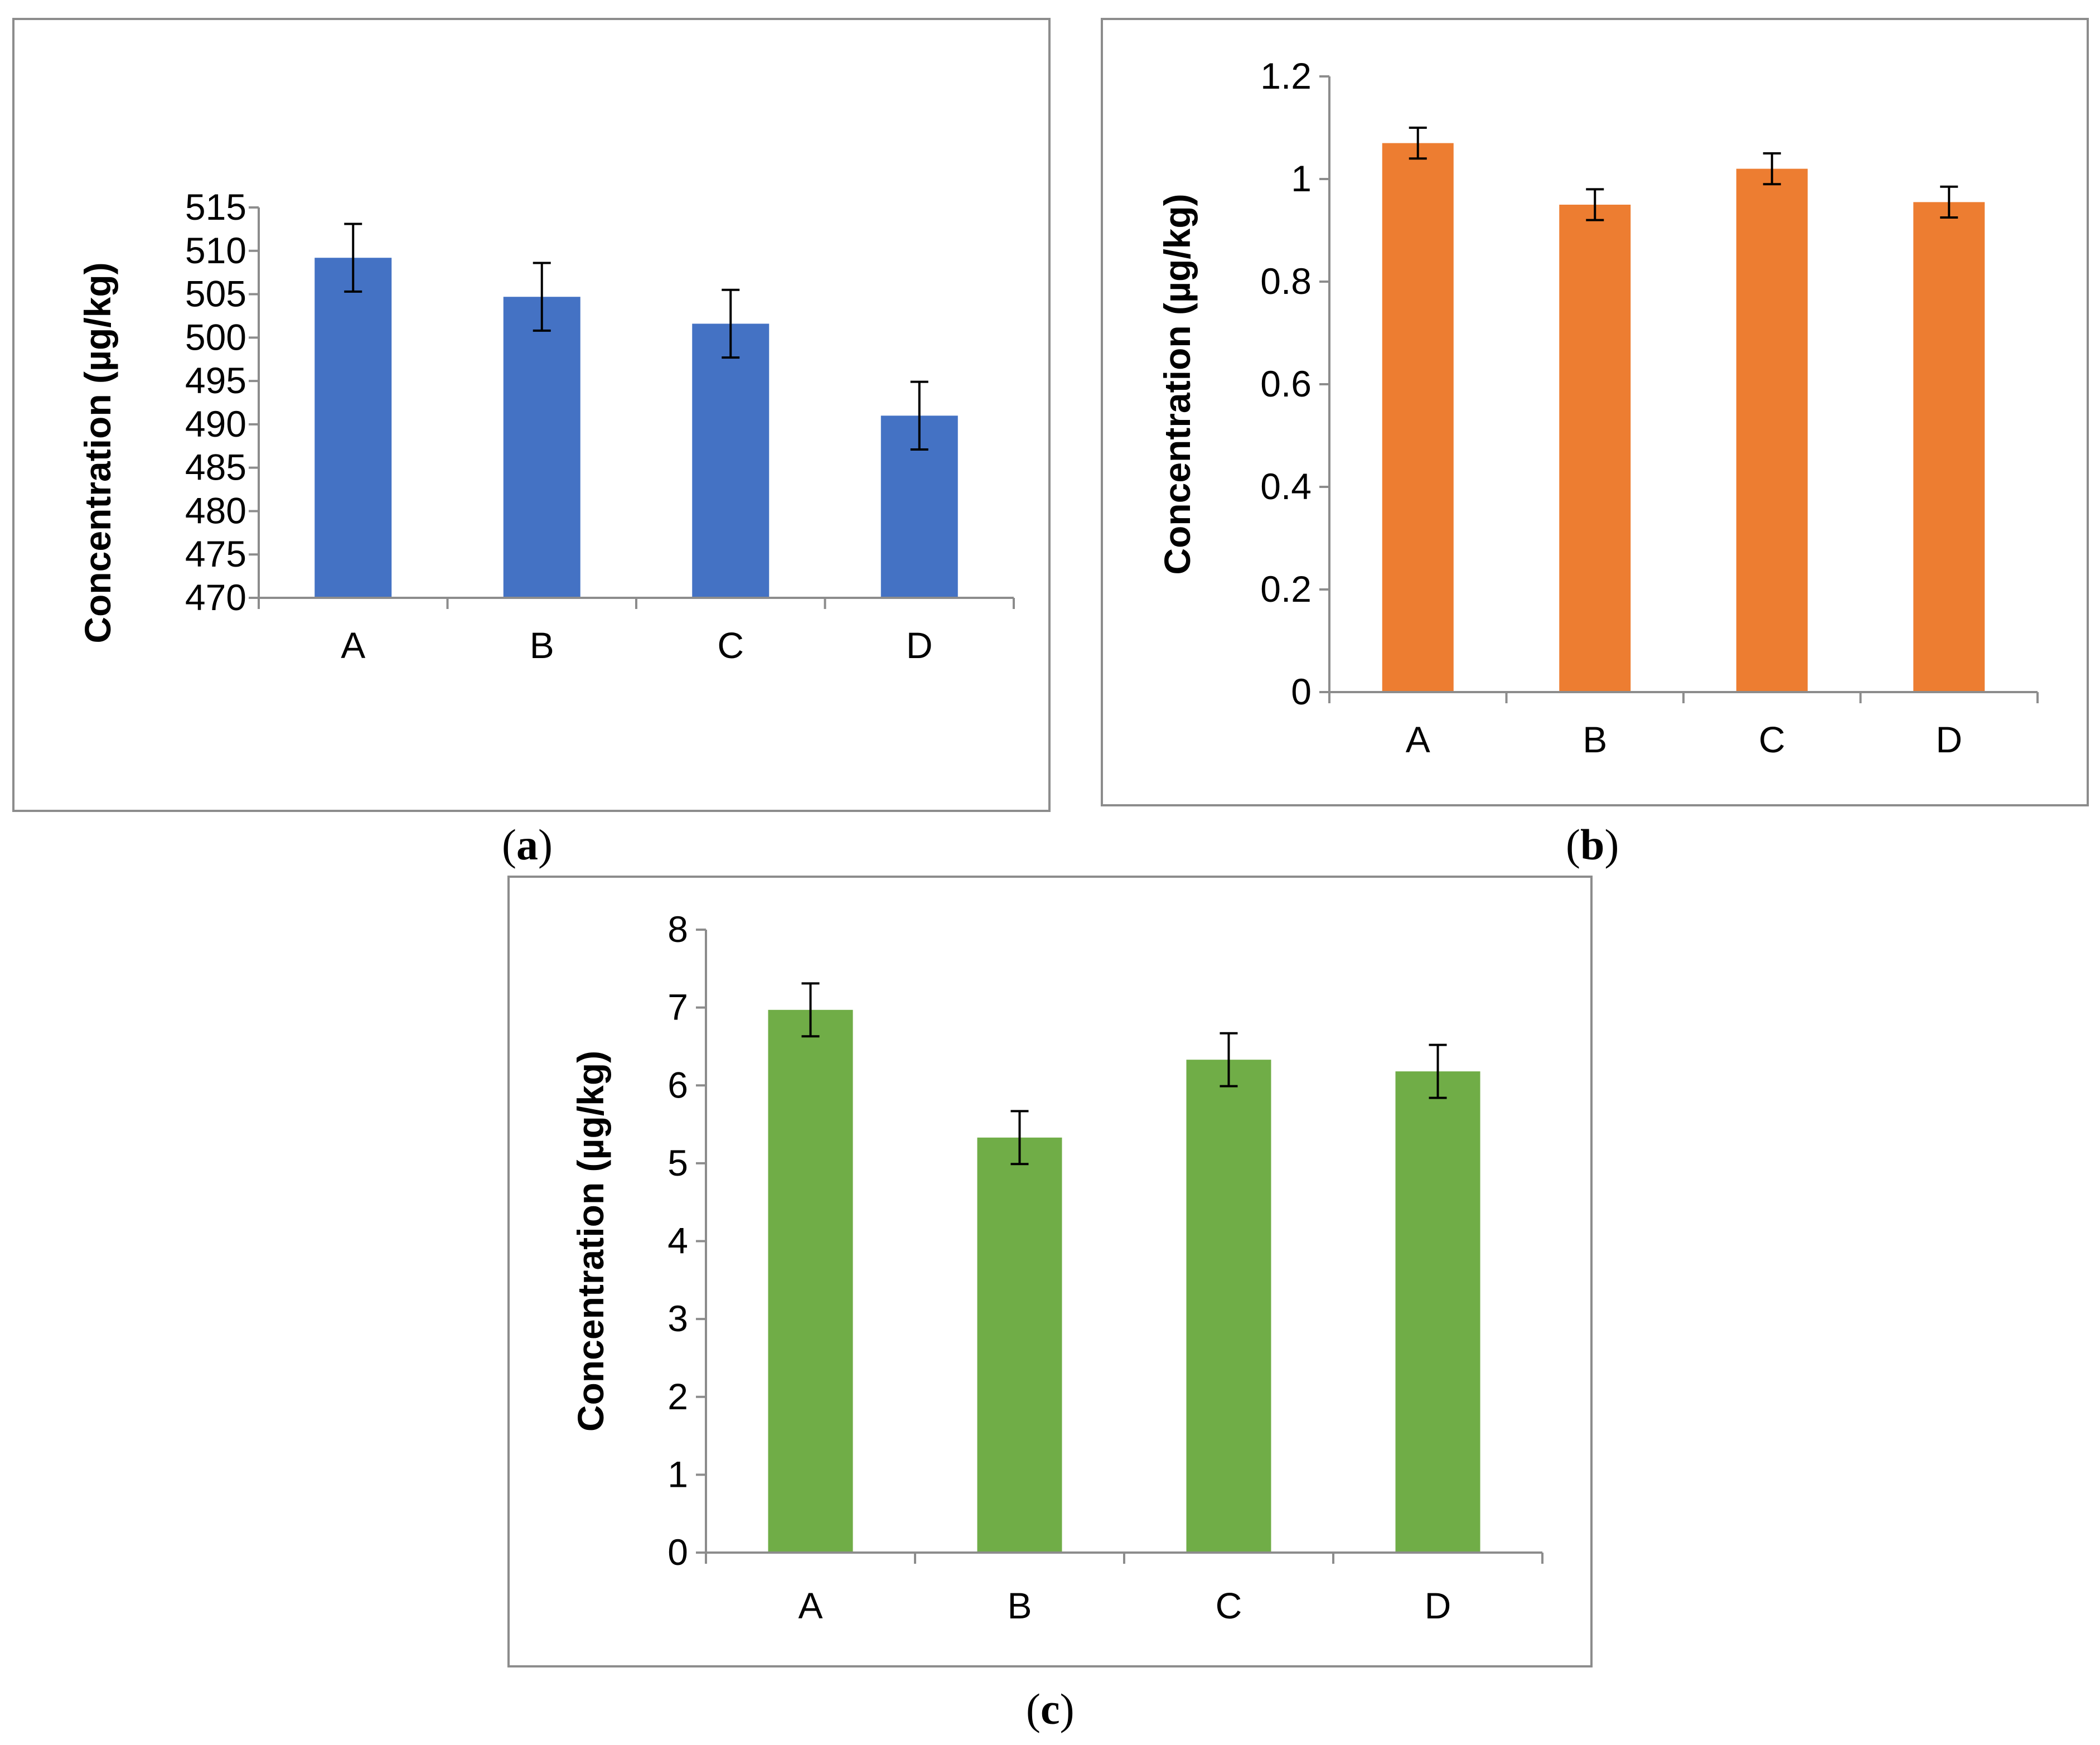 The image size is (2100, 1745). I want to click on x-category-label-c: B, so click(1019, 1605).